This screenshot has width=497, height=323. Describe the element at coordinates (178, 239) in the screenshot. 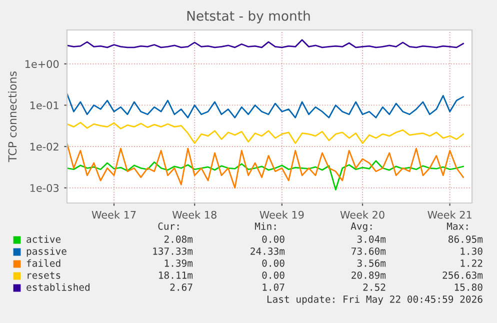

I see `text: 2.08m` at that location.